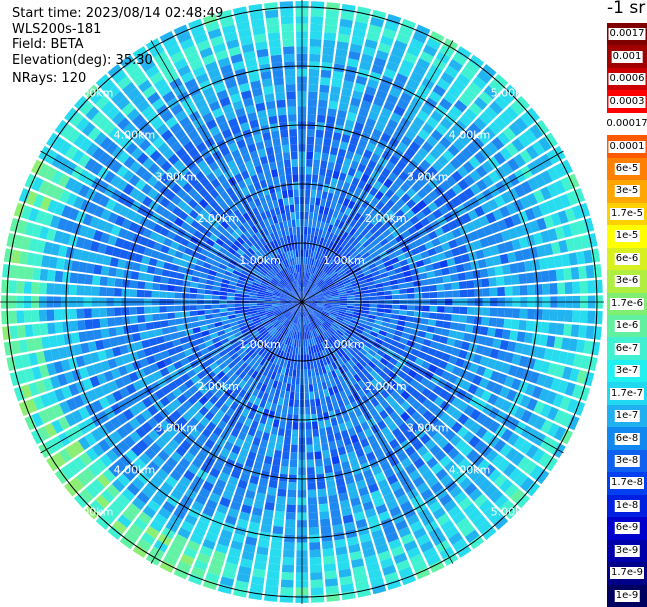 This screenshot has height=607, width=647. Describe the element at coordinates (627, 438) in the screenshot. I see `colorbar-tick-label: 6e-8` at that location.